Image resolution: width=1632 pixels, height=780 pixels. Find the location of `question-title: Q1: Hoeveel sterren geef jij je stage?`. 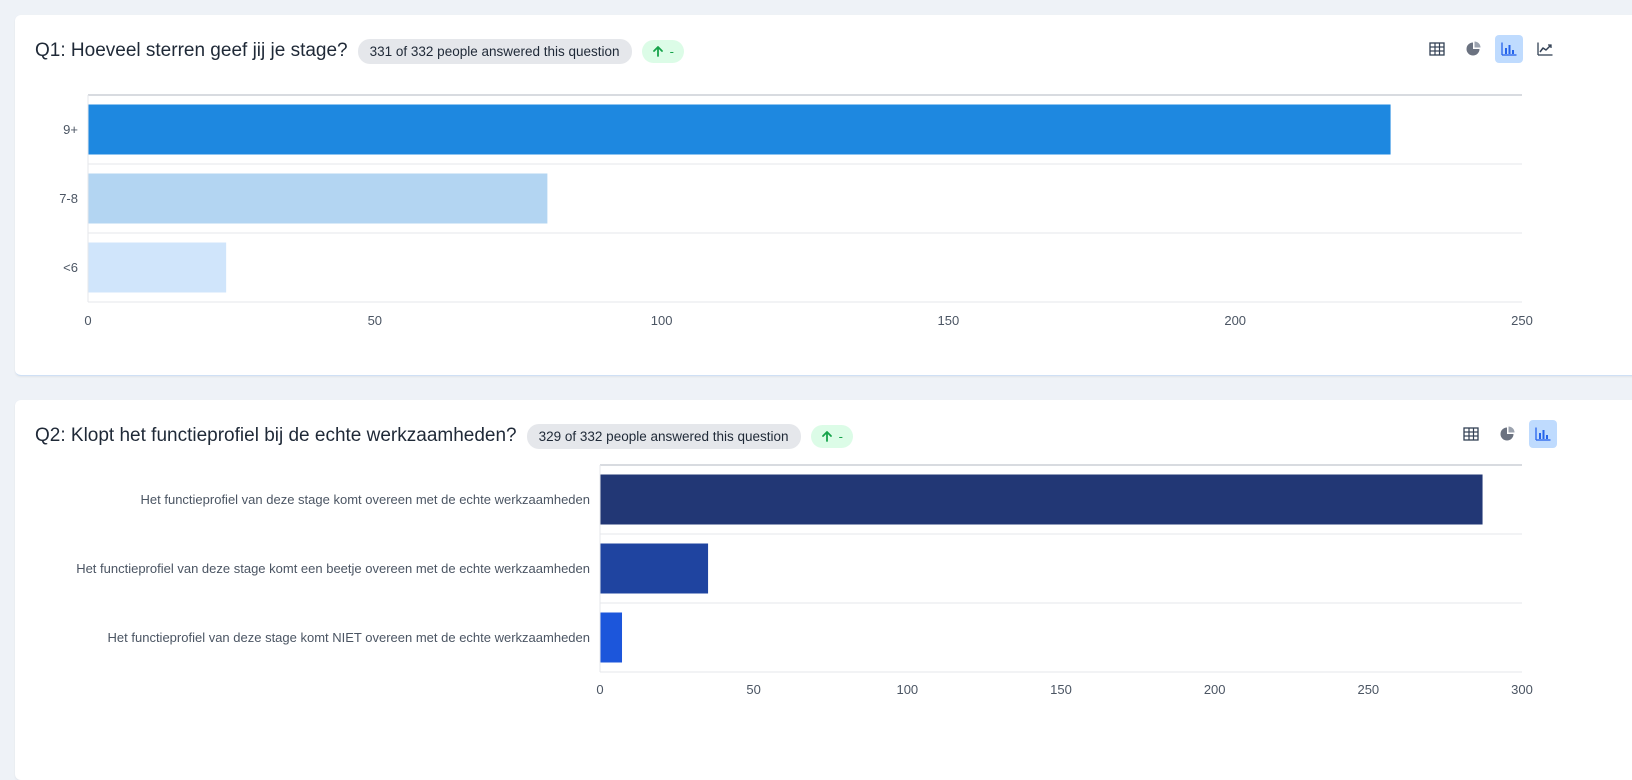

question-title: Q1: Hoeveel sterren geef jij je stage? is located at coordinates (191, 50).